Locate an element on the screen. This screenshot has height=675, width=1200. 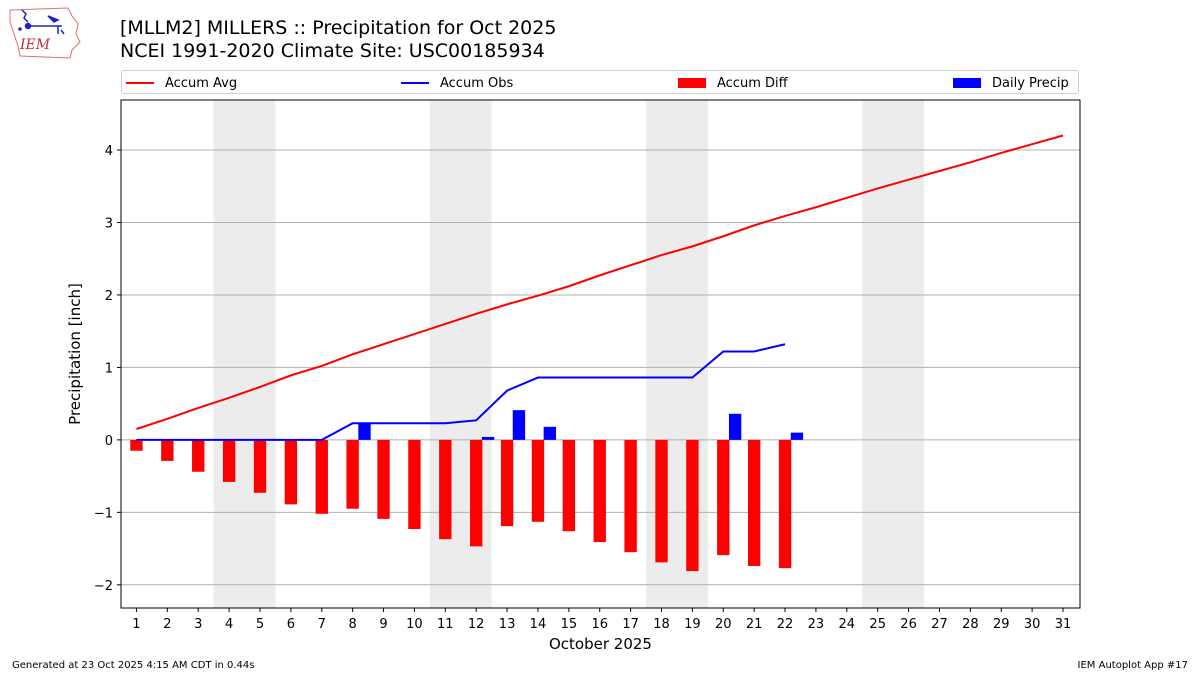
x-tick-label: 27 is located at coordinates (939, 624).